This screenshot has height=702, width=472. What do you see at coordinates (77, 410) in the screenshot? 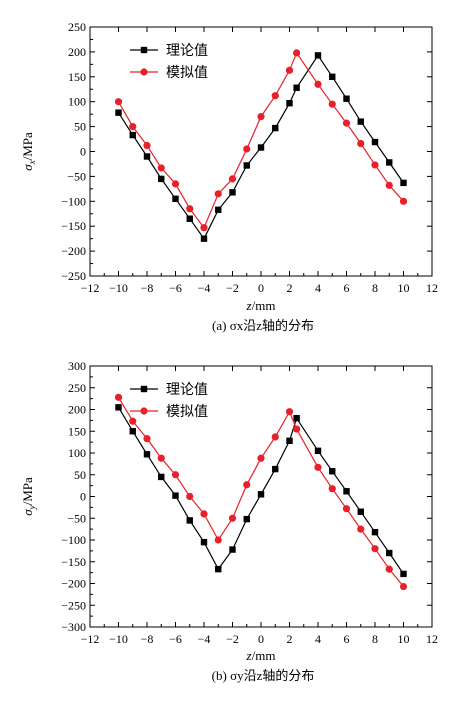
I see `y-tick-label: 200` at bounding box center [77, 410].